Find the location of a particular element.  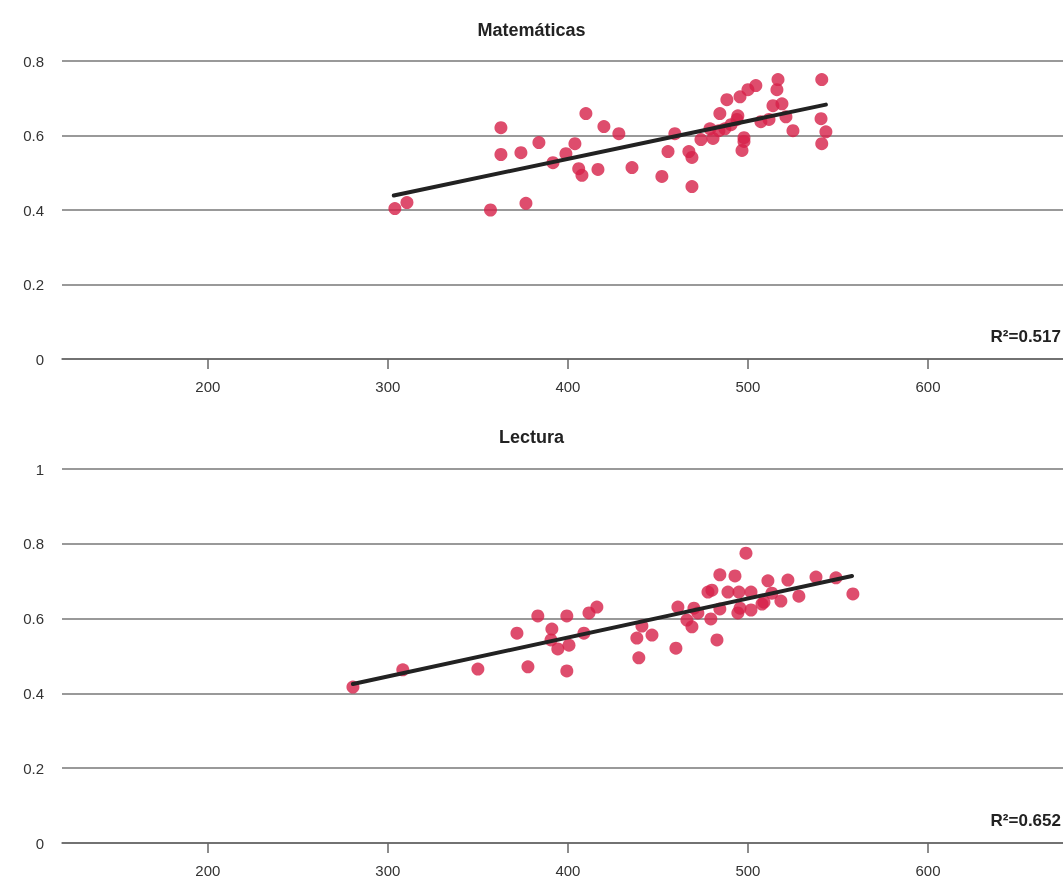

annotation: R²=0.652 is located at coordinates (1025, 820).